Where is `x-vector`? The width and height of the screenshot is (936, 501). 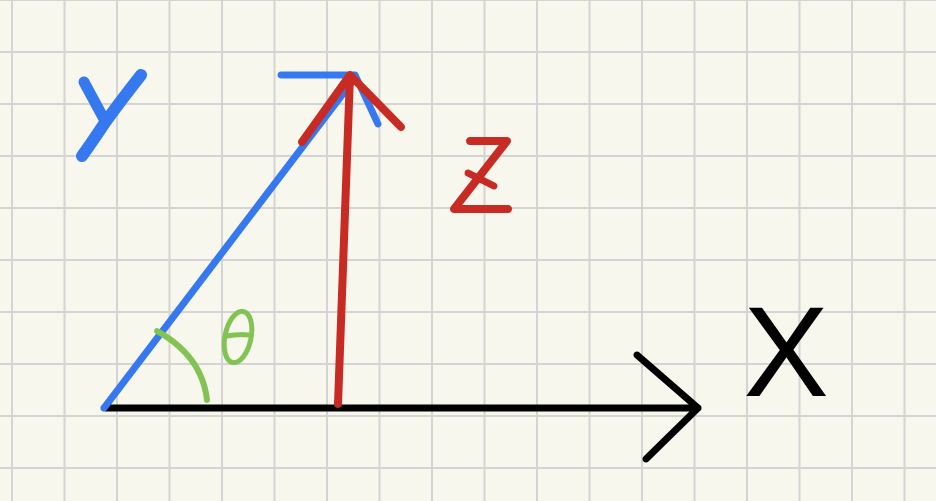
x-vector is located at coordinates (401, 407).